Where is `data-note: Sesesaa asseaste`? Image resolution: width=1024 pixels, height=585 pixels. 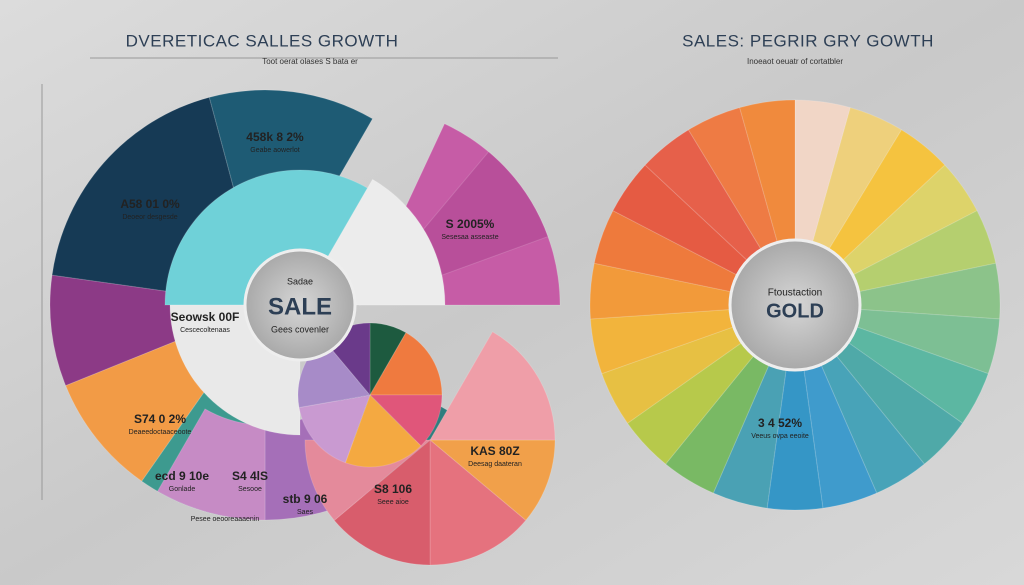 data-note: Sesesaa asseaste is located at coordinates (469, 237).